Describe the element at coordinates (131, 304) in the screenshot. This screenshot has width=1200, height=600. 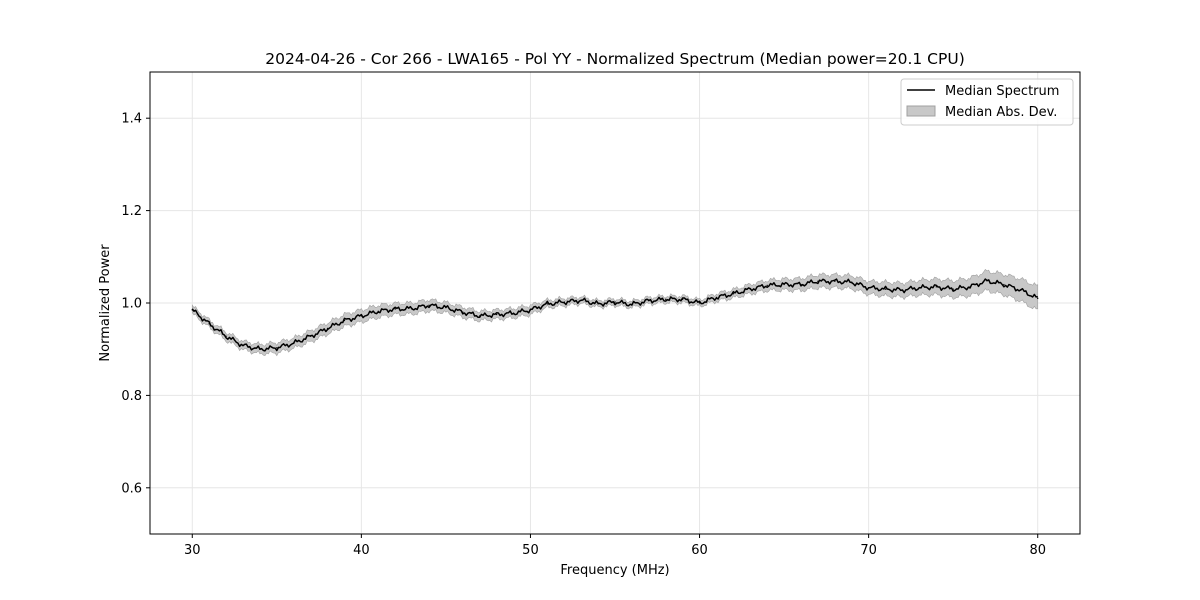
I see `y-tick-label: 1.0` at that location.